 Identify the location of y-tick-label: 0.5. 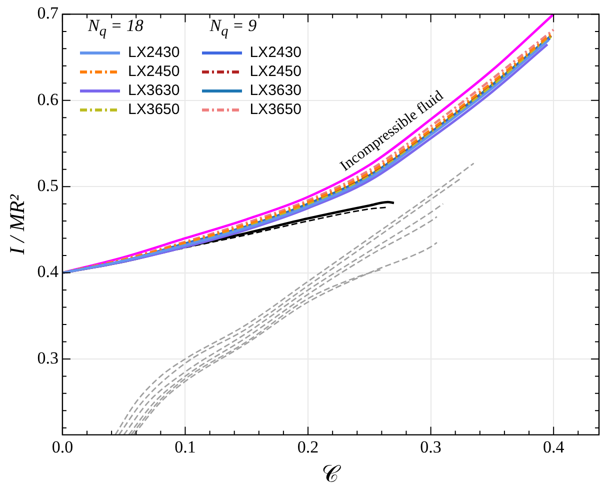
(47, 186).